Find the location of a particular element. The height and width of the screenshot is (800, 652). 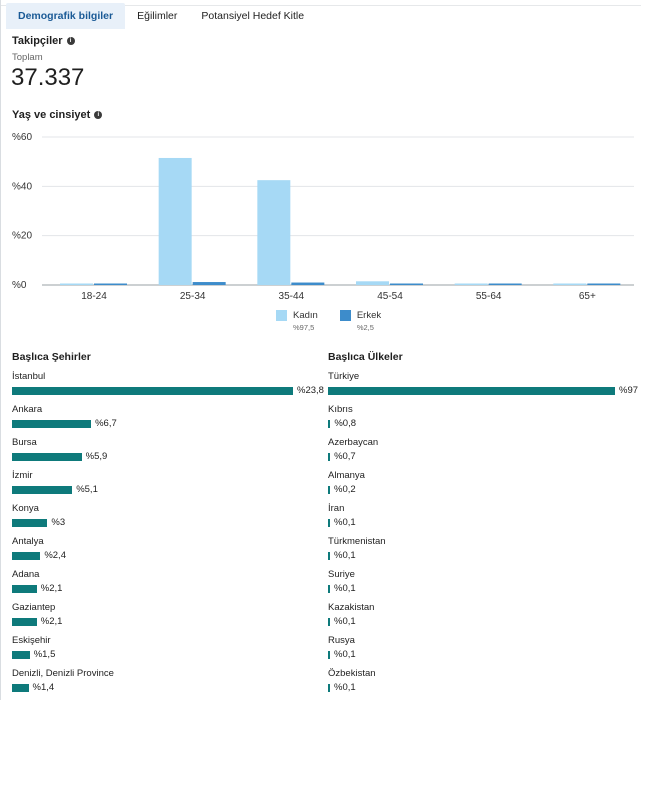

country-name: Almanya is located at coordinates (346, 475).